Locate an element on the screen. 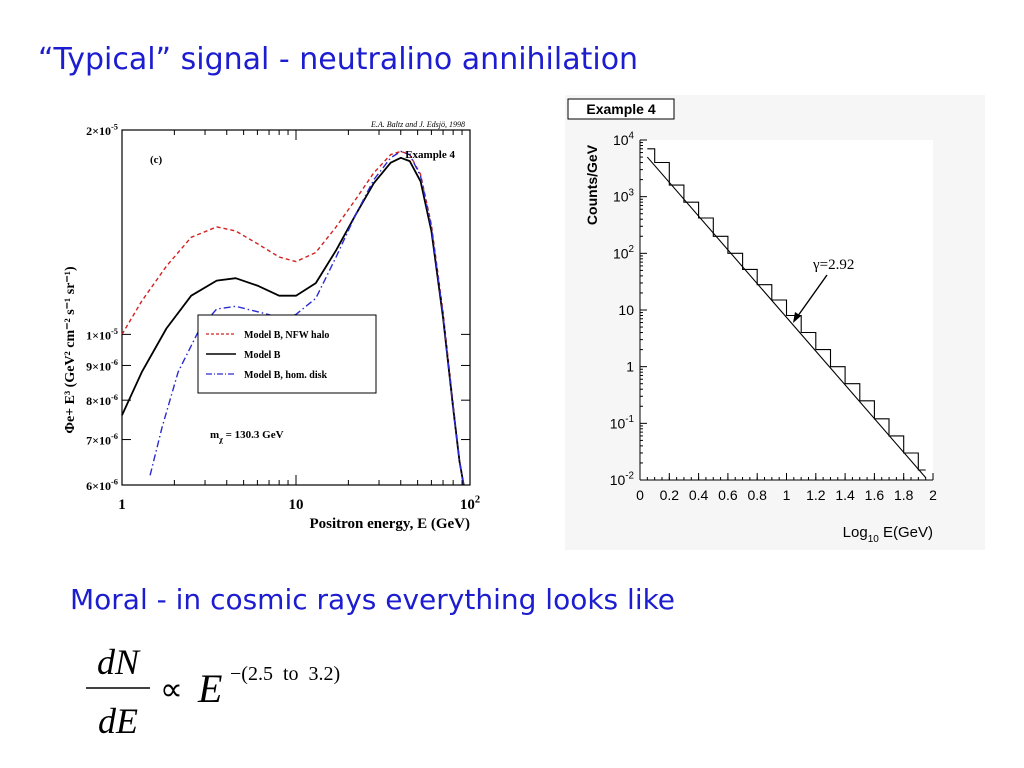 This screenshot has width=1024, height=768. formula-numerator: dN is located at coordinates (119, 662).